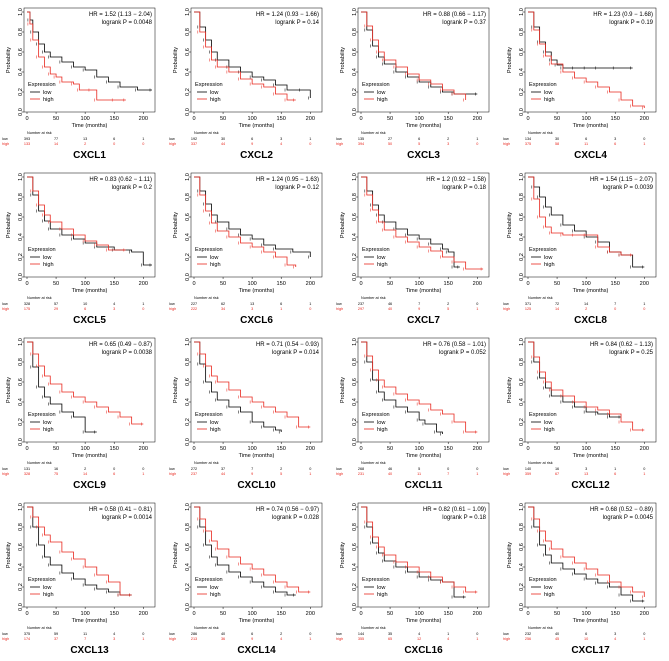 The image size is (669, 661). Describe the element at coordinates (252, 144) in the screenshot. I see `risk-count-high: 9` at that location.